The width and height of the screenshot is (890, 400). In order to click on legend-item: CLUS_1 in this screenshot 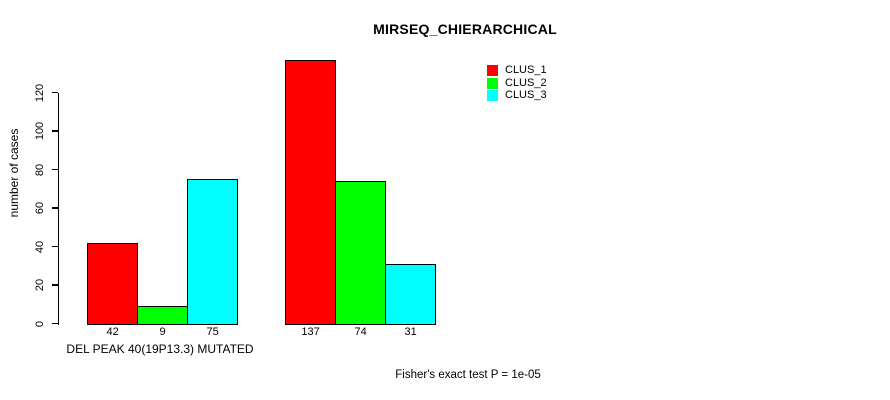, I will do `click(517, 70)`.